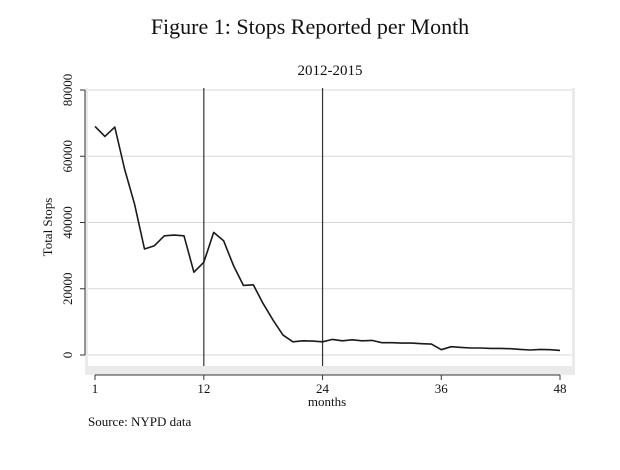 The width and height of the screenshot is (620, 470). Describe the element at coordinates (140, 421) in the screenshot. I see `source-note: Source: NYPD data` at that location.